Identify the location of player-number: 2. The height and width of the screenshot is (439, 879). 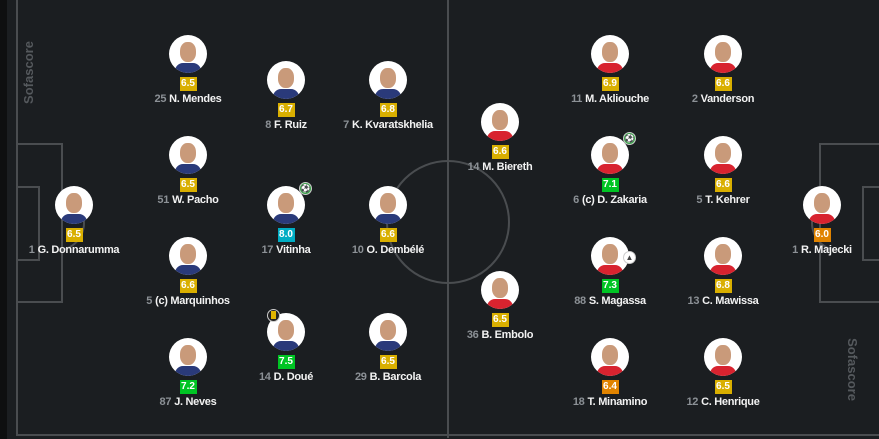
(694, 99).